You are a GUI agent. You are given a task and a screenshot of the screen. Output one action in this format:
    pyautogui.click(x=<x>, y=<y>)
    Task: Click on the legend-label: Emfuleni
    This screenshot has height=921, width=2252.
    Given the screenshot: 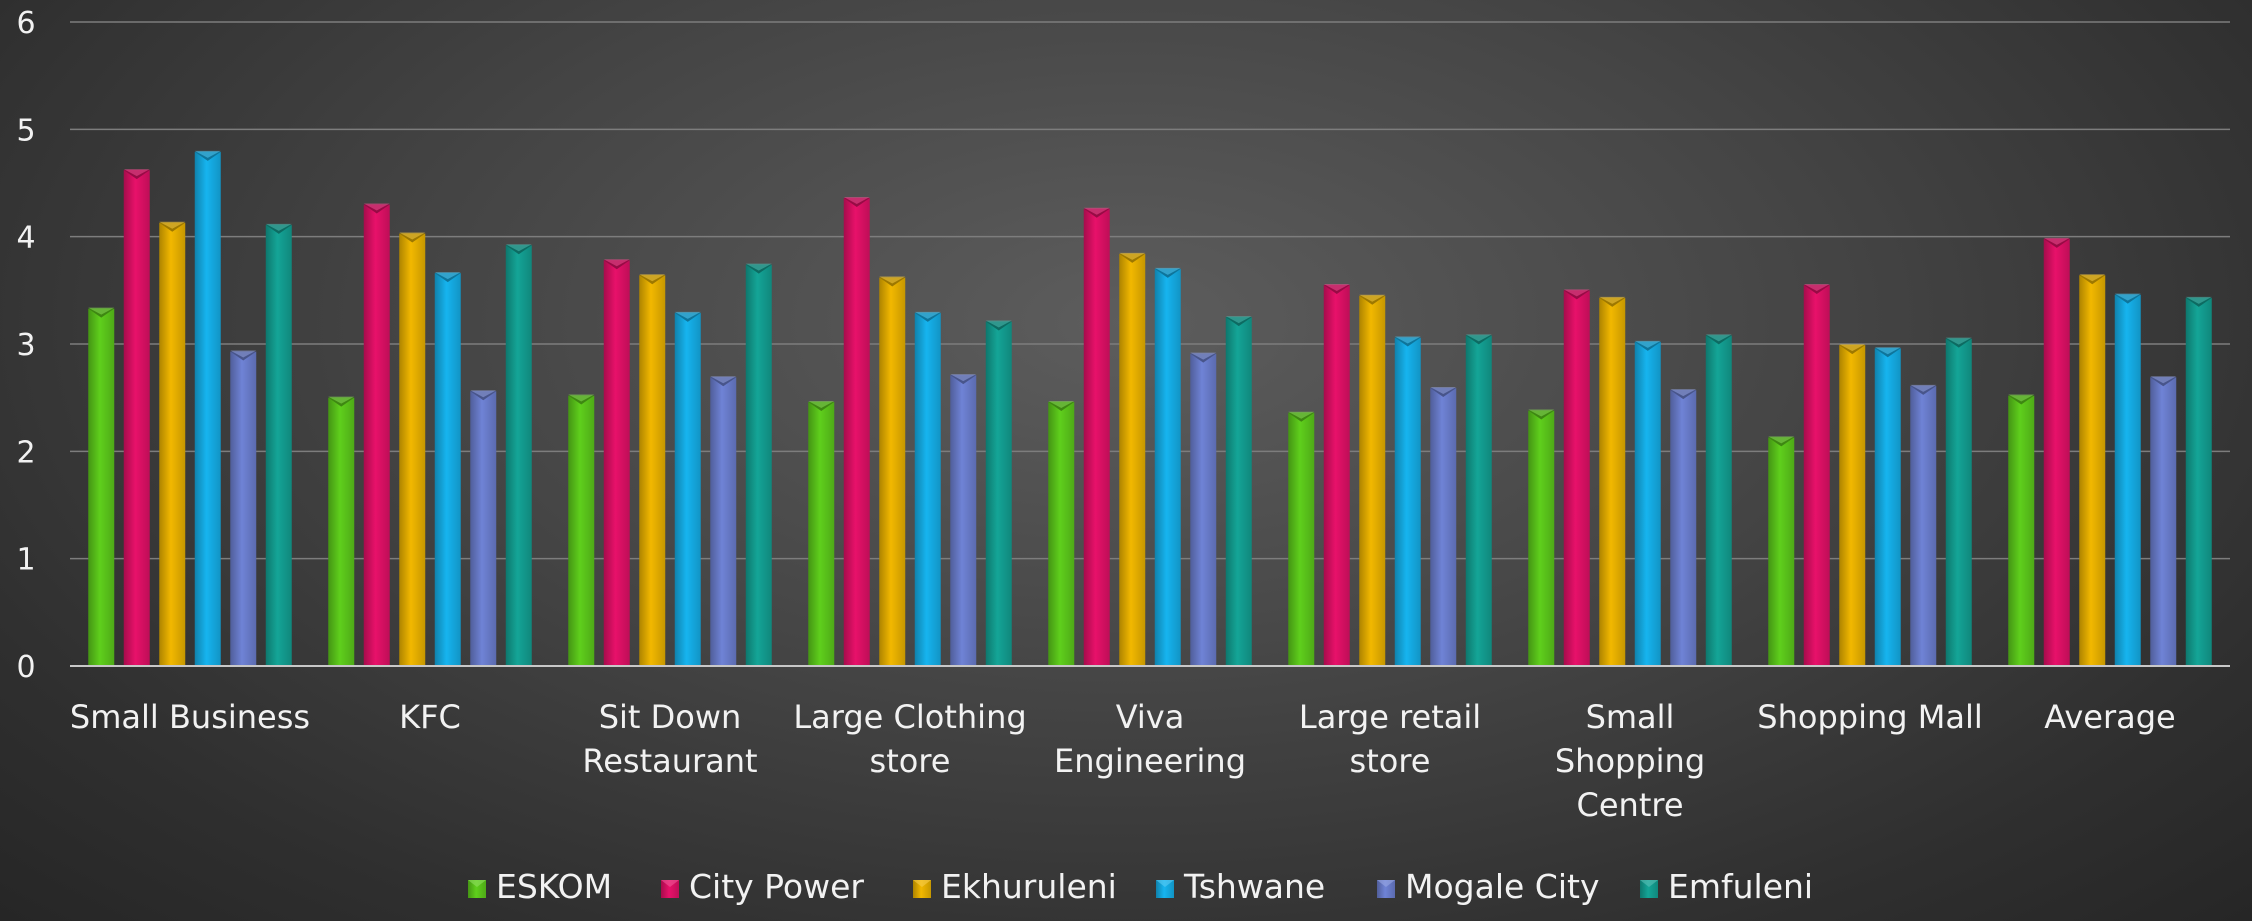 What is the action you would take?
    pyautogui.click(x=1740, y=886)
    